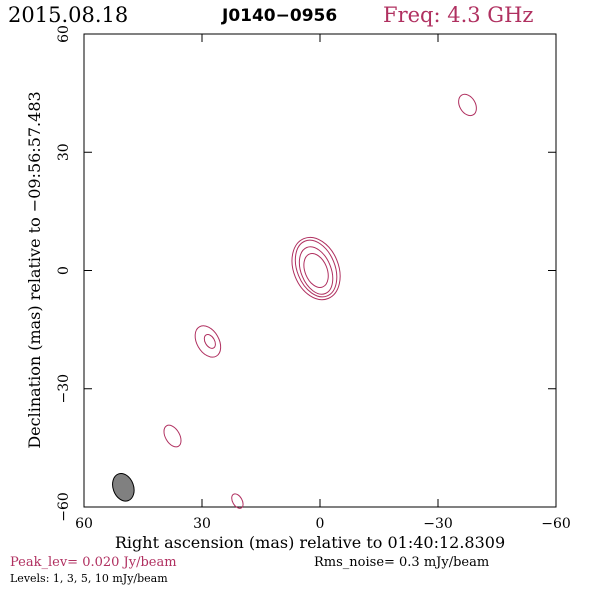  I want to click on x-tick-labels: 60 30 0 −30 −60, so click(323, 524).